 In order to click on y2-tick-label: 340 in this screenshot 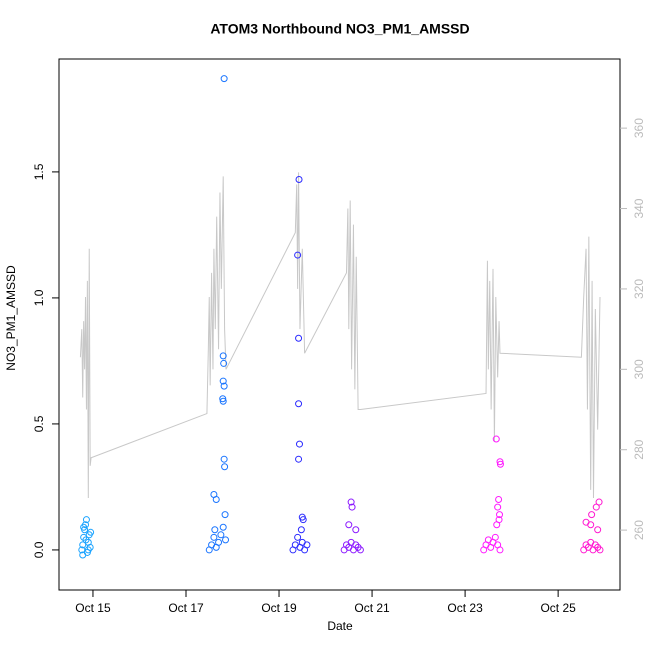, I will do `click(639, 208)`.